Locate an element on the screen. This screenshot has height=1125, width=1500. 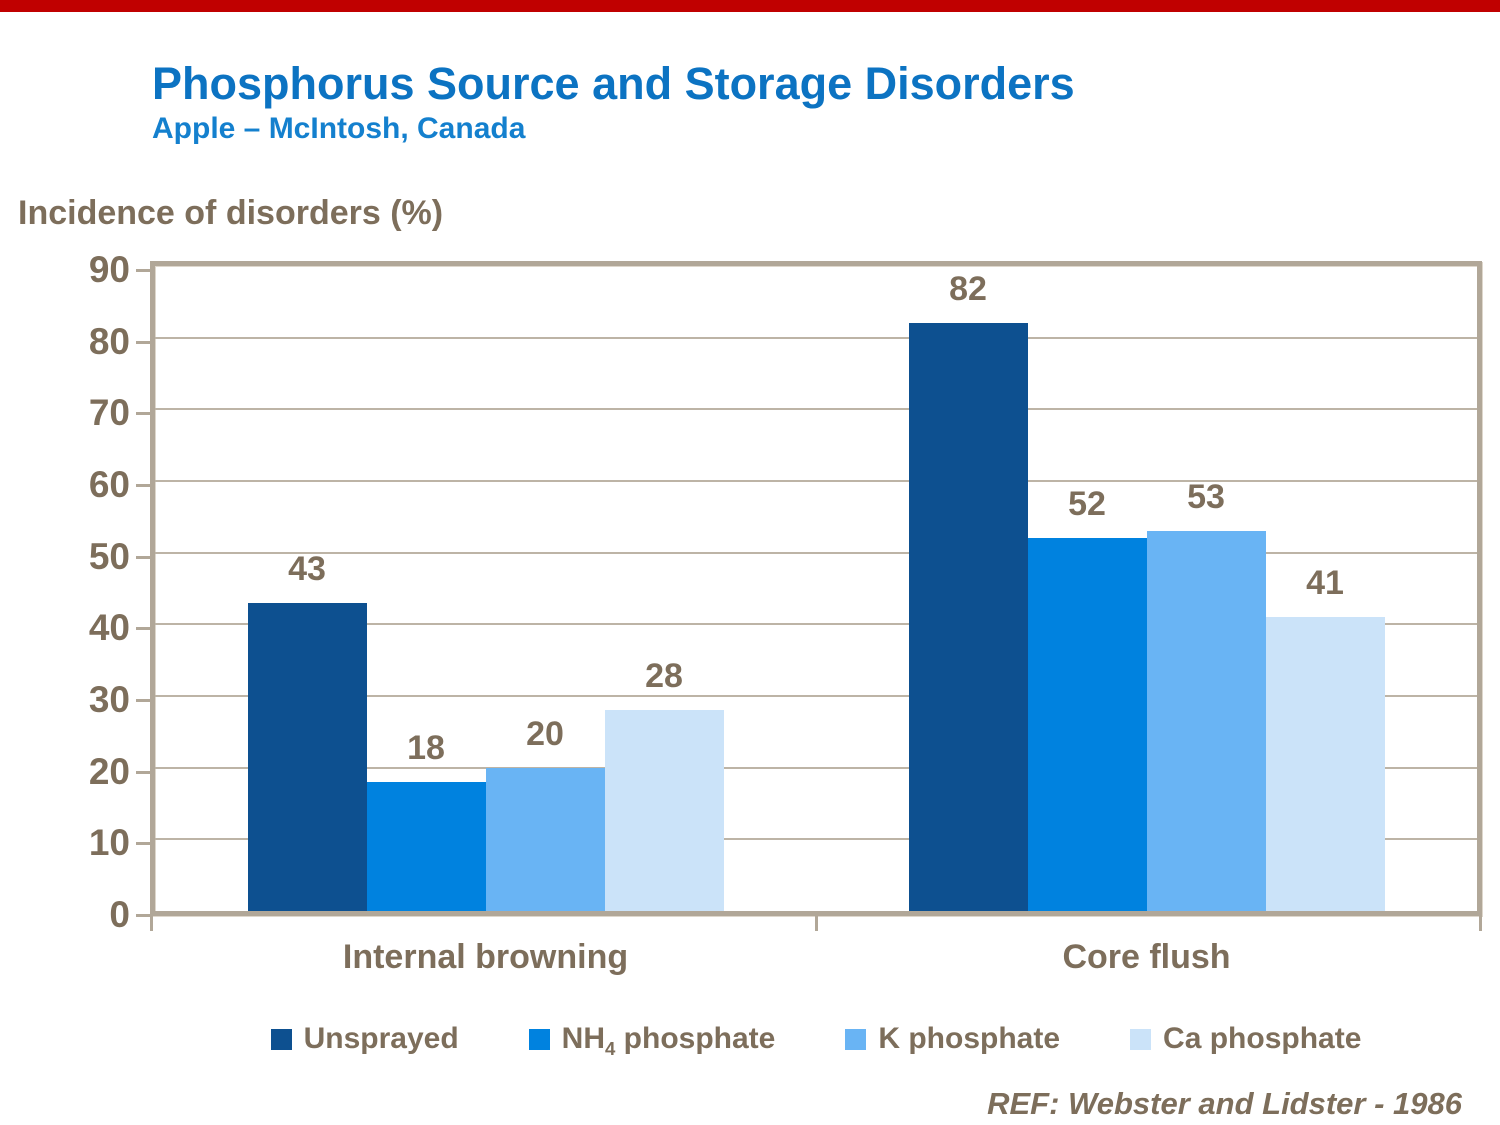
legend-item: K phosphate is located at coordinates (952, 1039).